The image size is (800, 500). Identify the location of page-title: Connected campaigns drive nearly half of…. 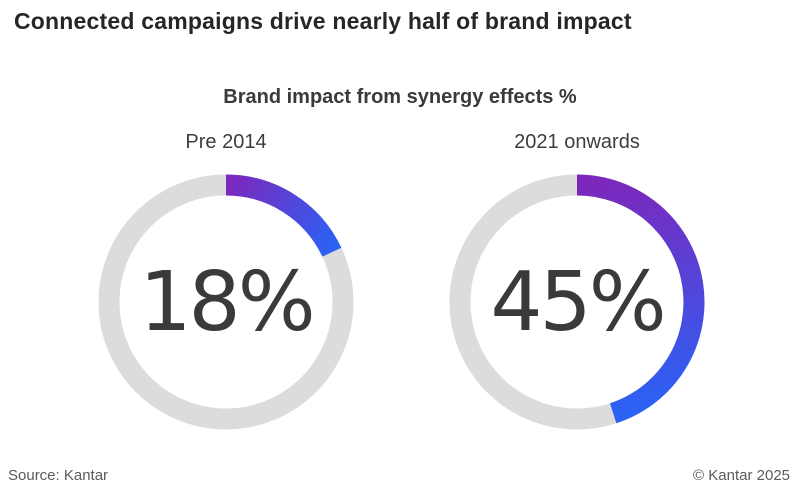
(323, 21).